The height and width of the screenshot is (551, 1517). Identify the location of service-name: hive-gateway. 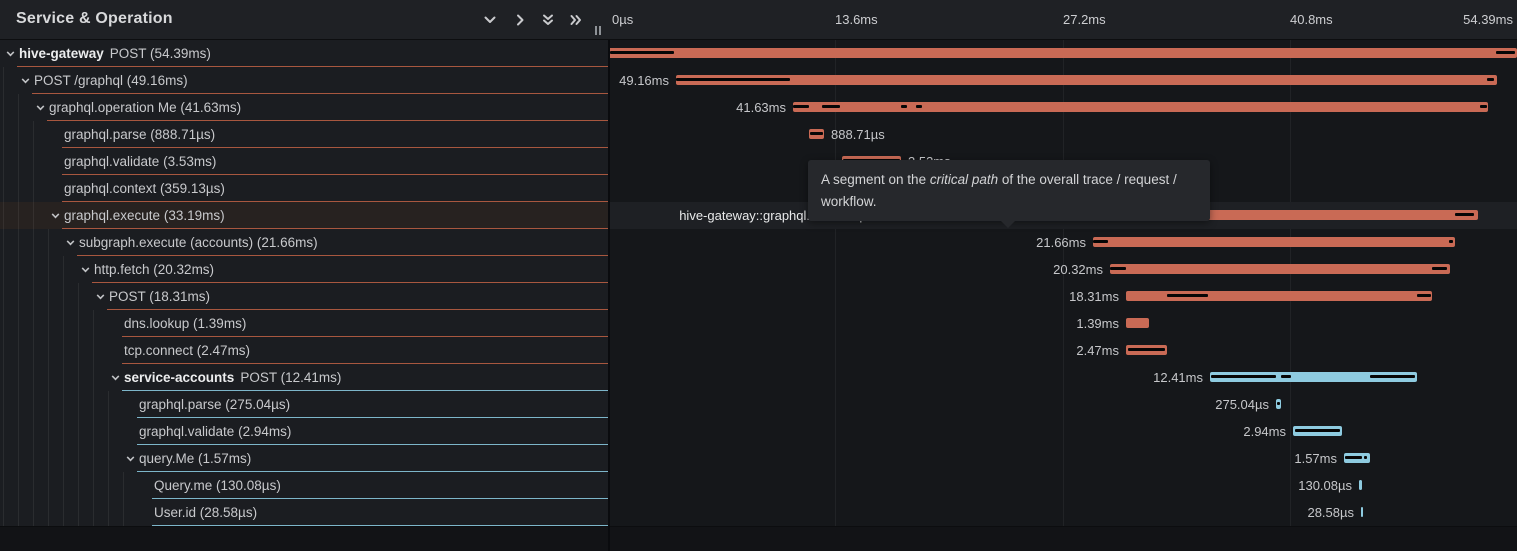
(61, 53).